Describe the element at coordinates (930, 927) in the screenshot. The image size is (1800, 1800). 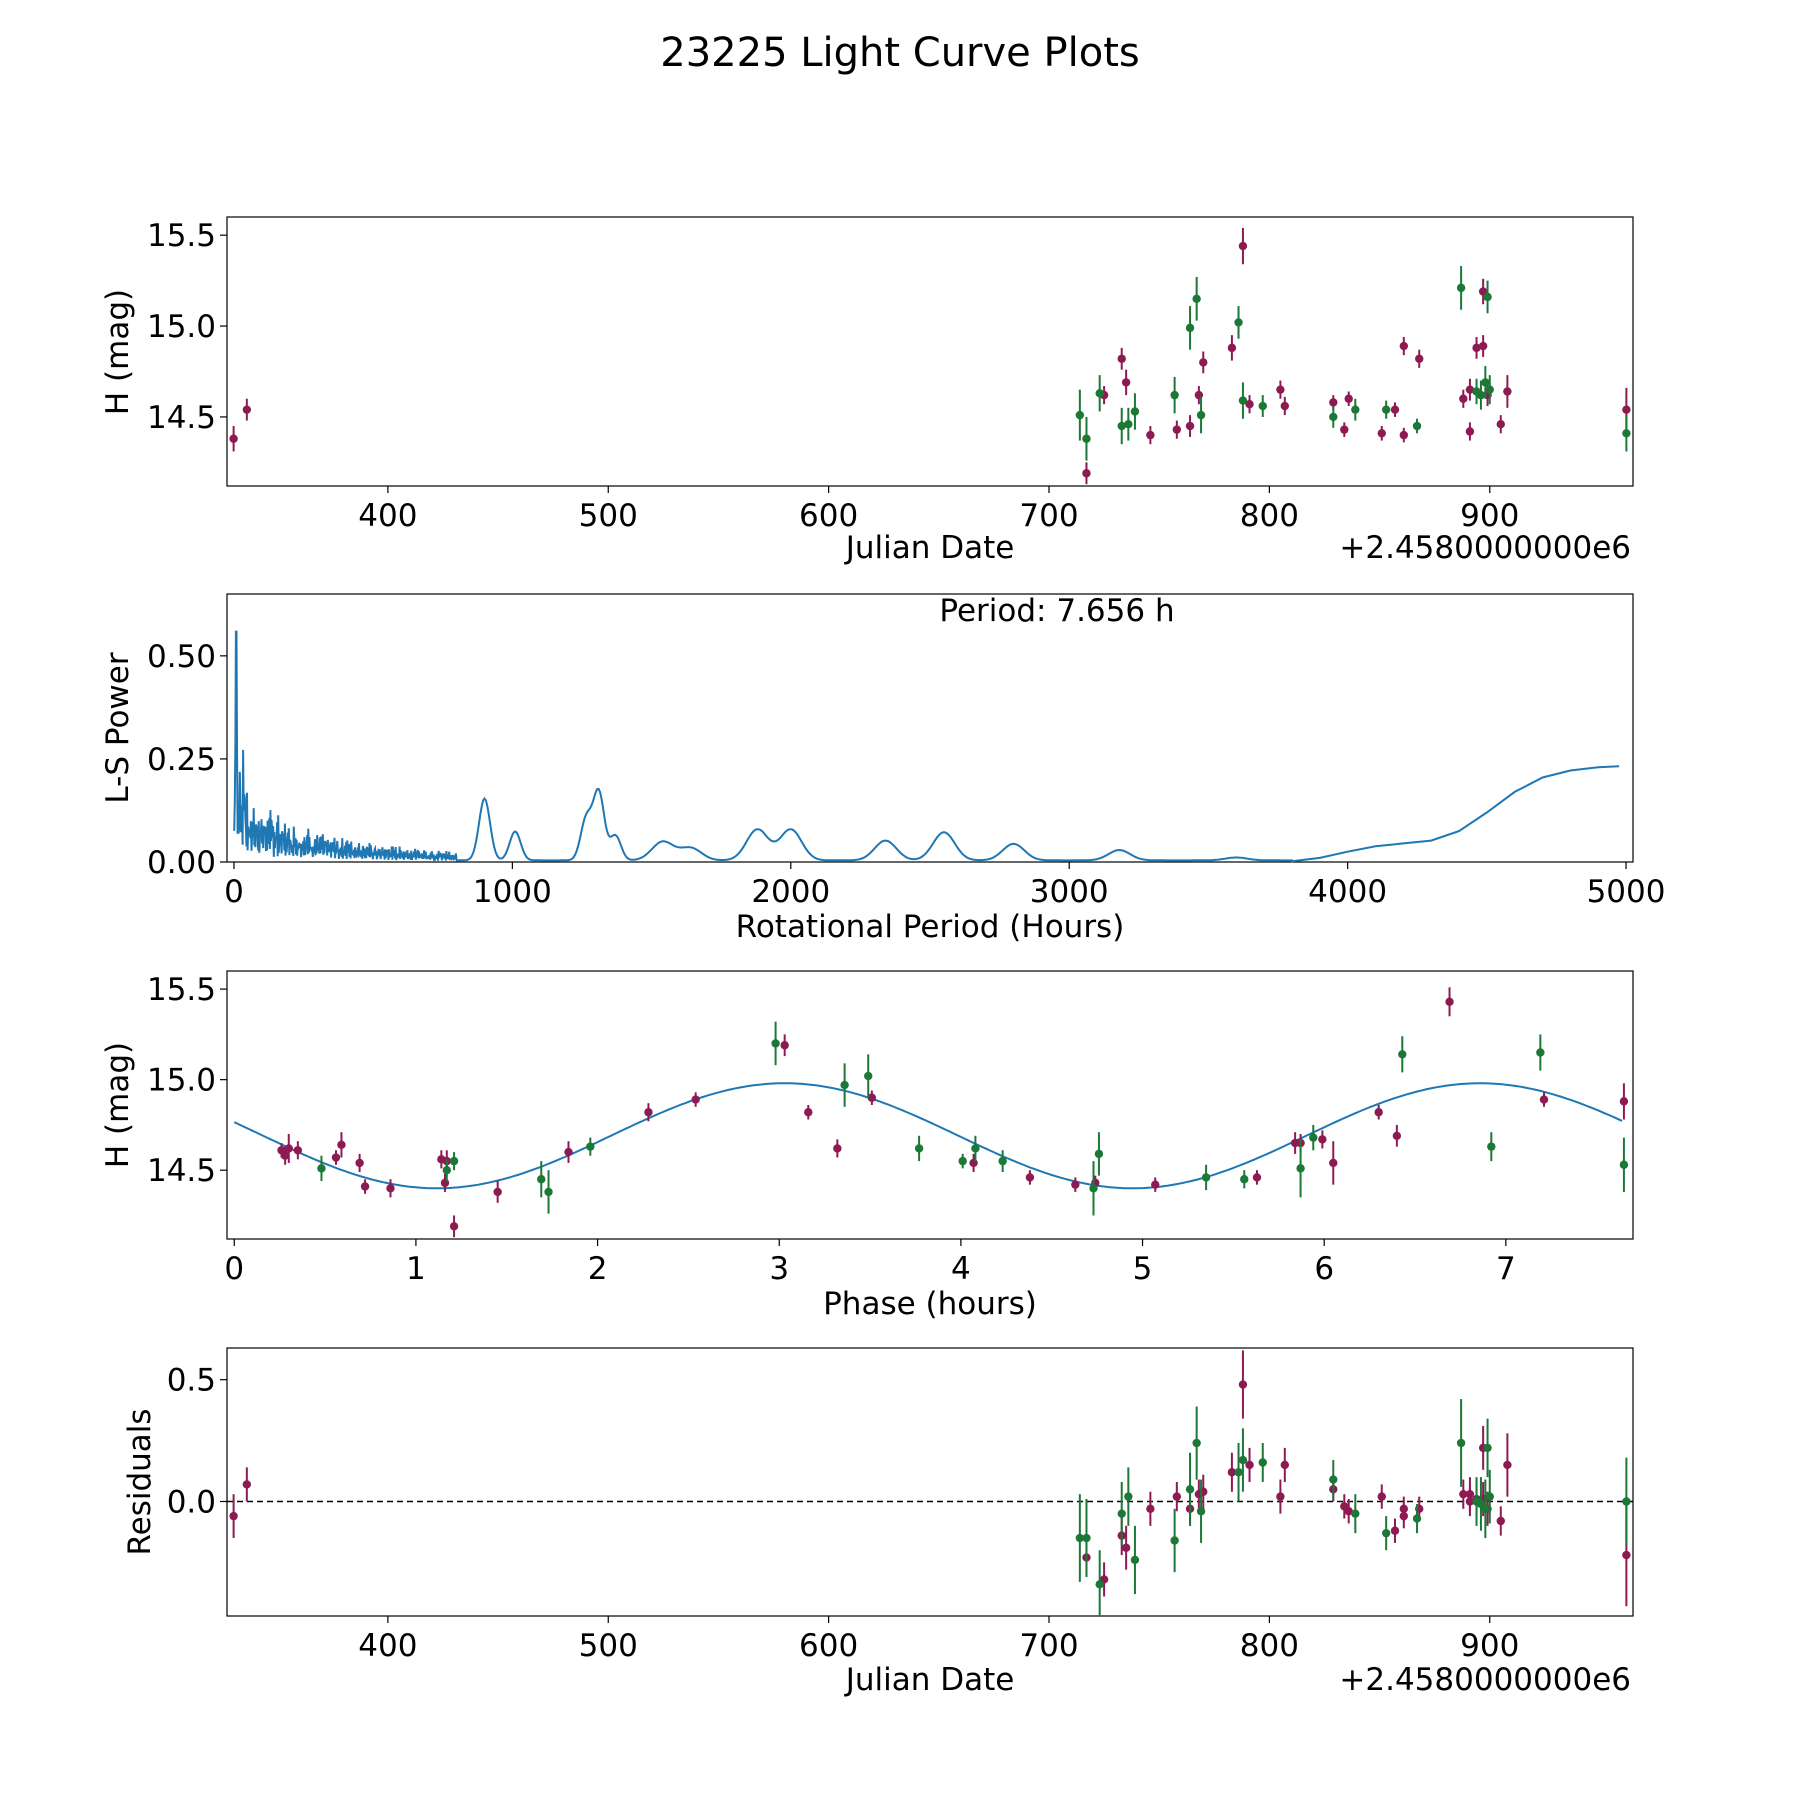
I see `x-axis-label: Rotational Period (Hours)` at that location.